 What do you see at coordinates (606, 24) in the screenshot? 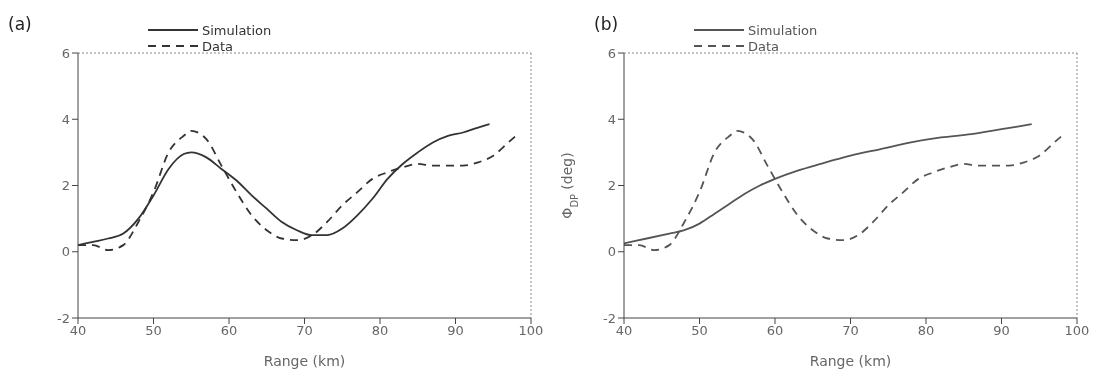
I see `chart-title: (b)` at bounding box center [606, 24].